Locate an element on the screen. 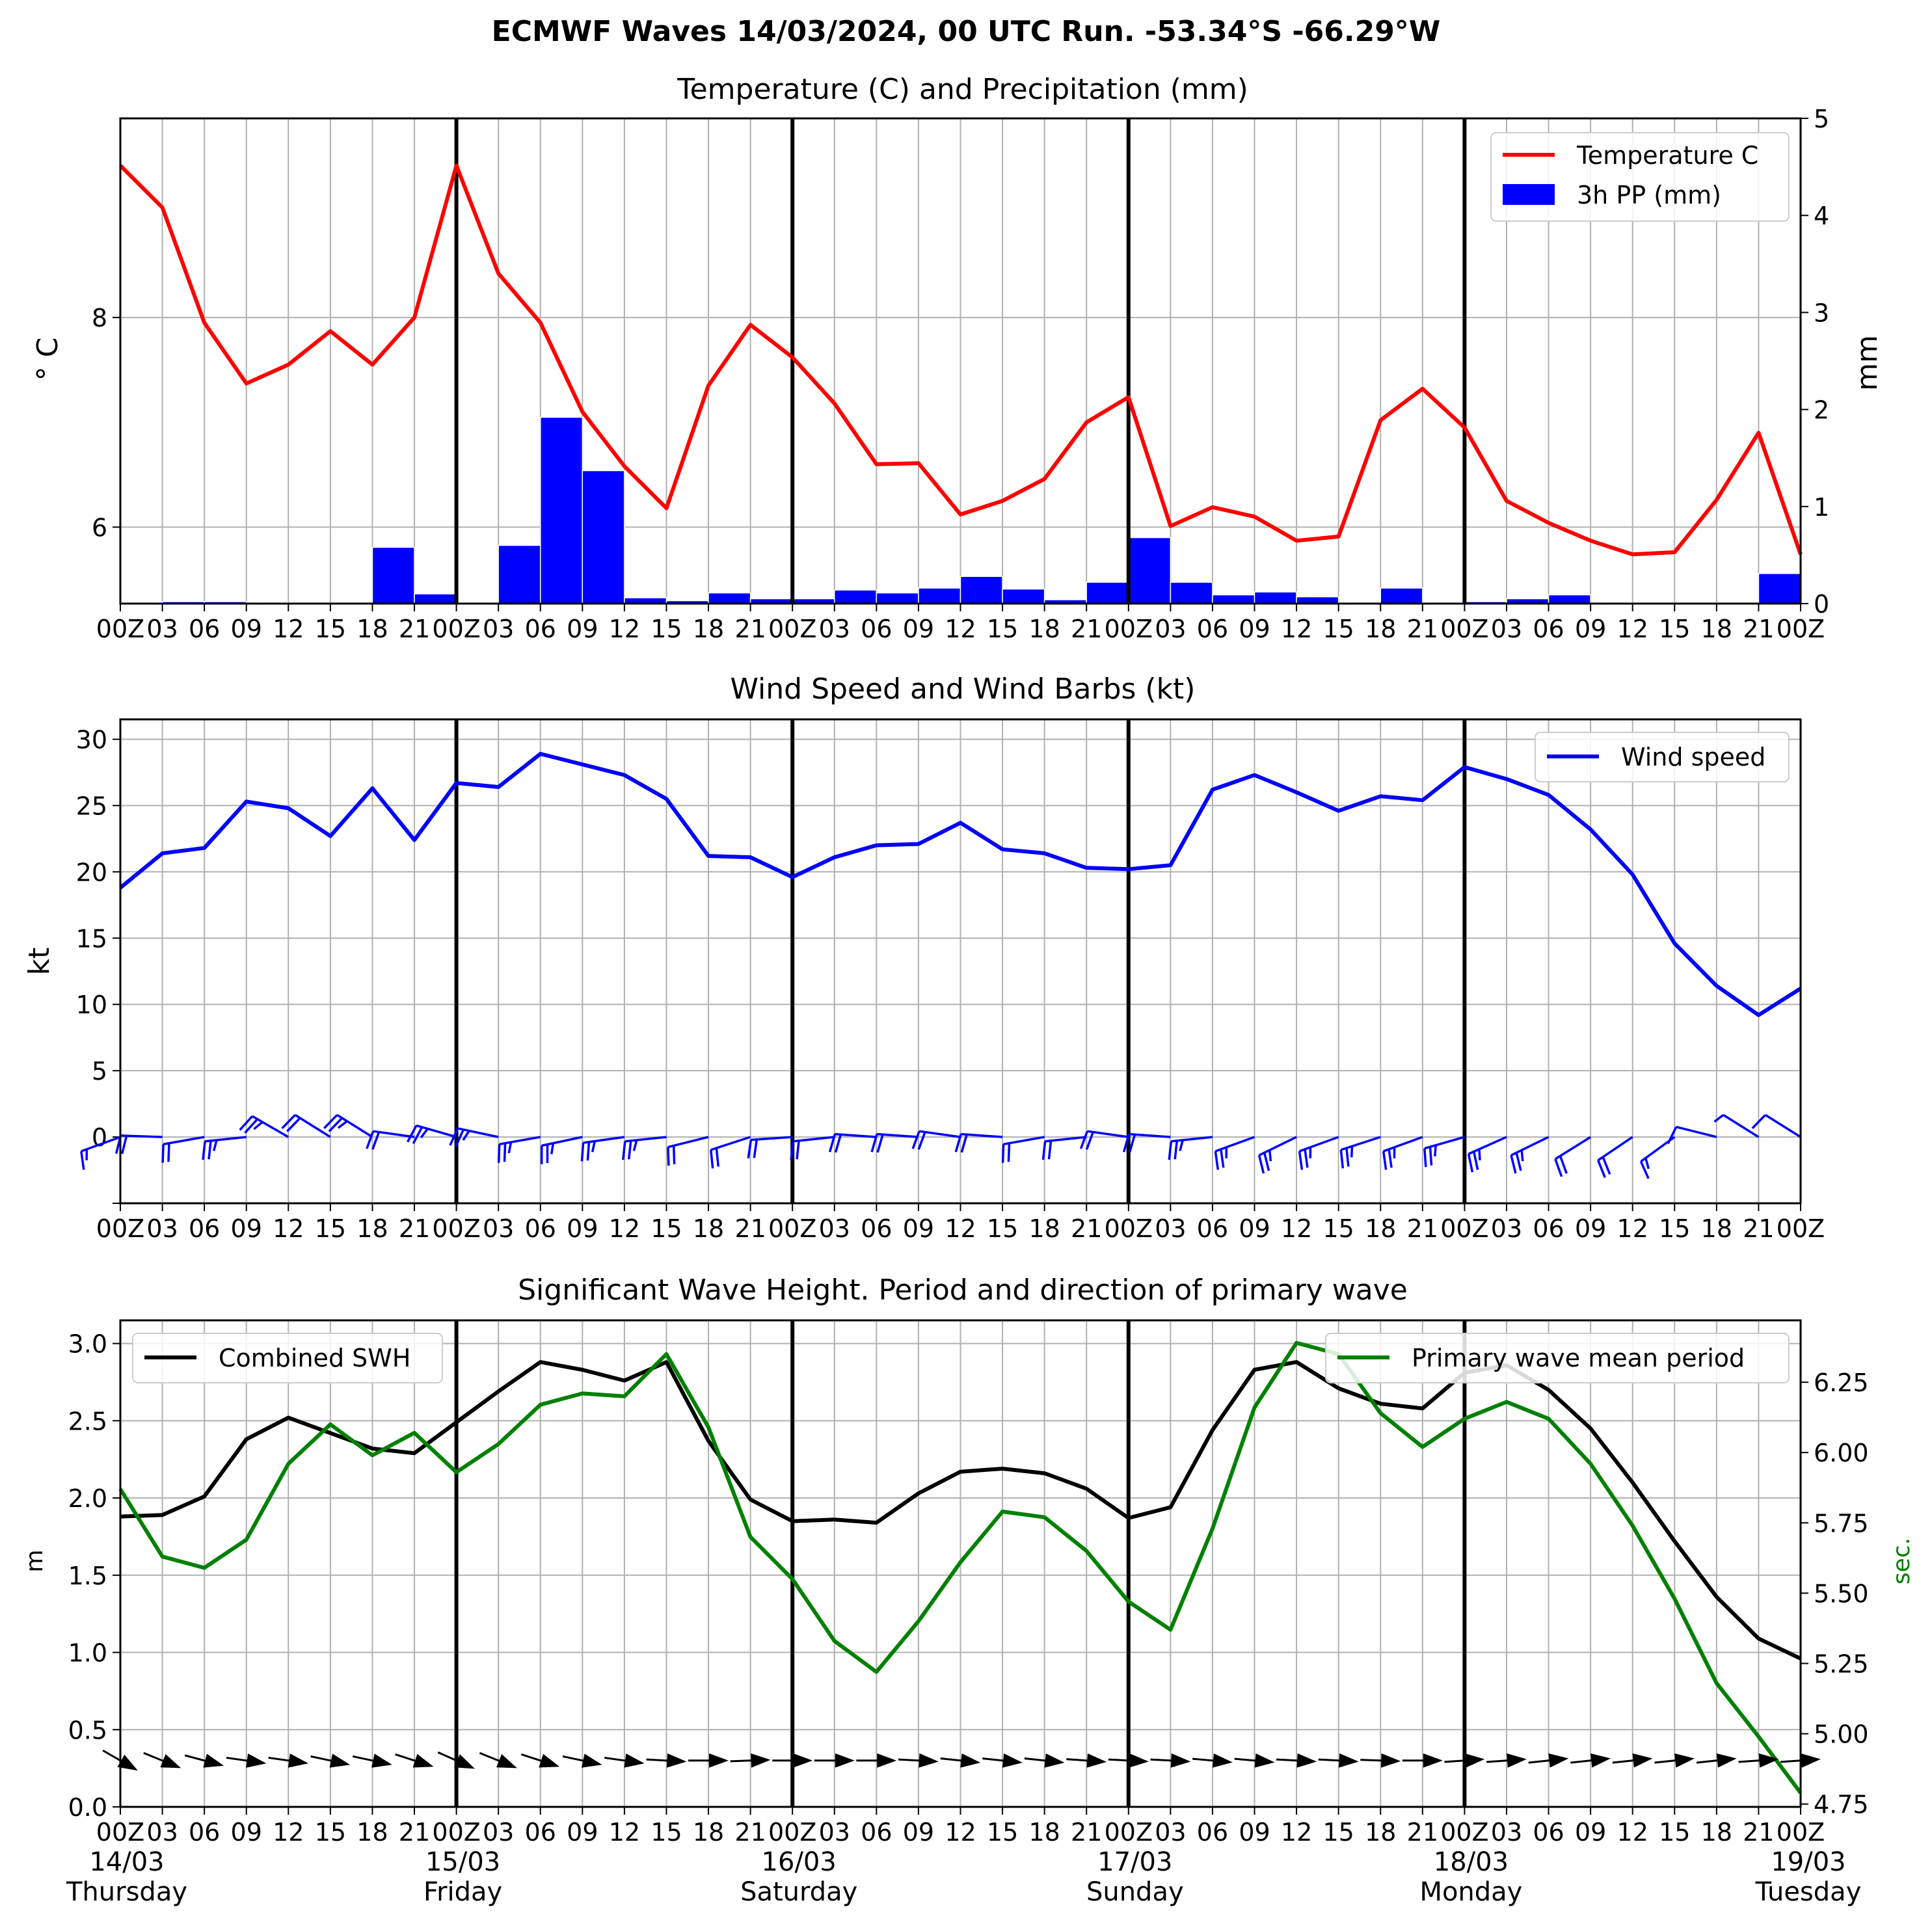 Image resolution: width=1932 pixels, height=1922 pixels. y-tick-label: 1.5 is located at coordinates (87, 1576).